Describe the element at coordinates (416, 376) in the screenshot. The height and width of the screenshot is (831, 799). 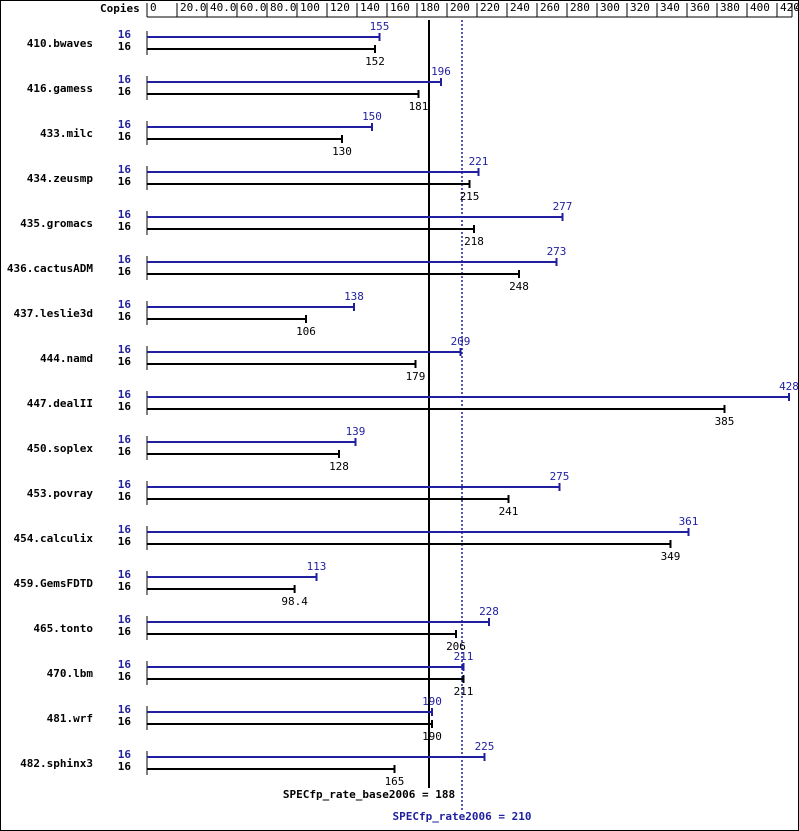
I see `value-label: 179` at that location.